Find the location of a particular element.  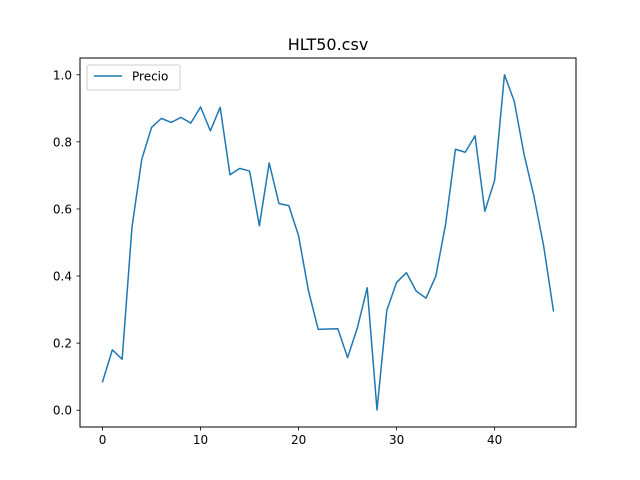

y-tick-label: 0.6 is located at coordinates (62, 209).